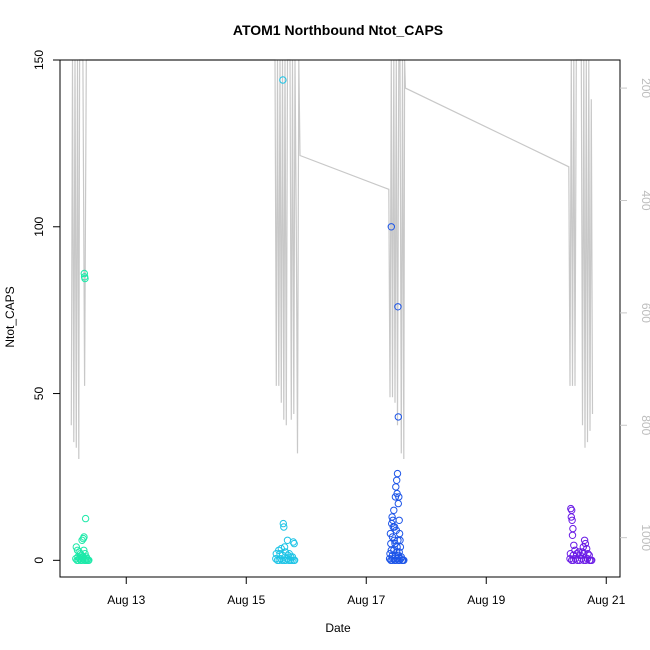  Describe the element at coordinates (644, 425) in the screenshot. I see `y2-tick-label: 800` at that location.